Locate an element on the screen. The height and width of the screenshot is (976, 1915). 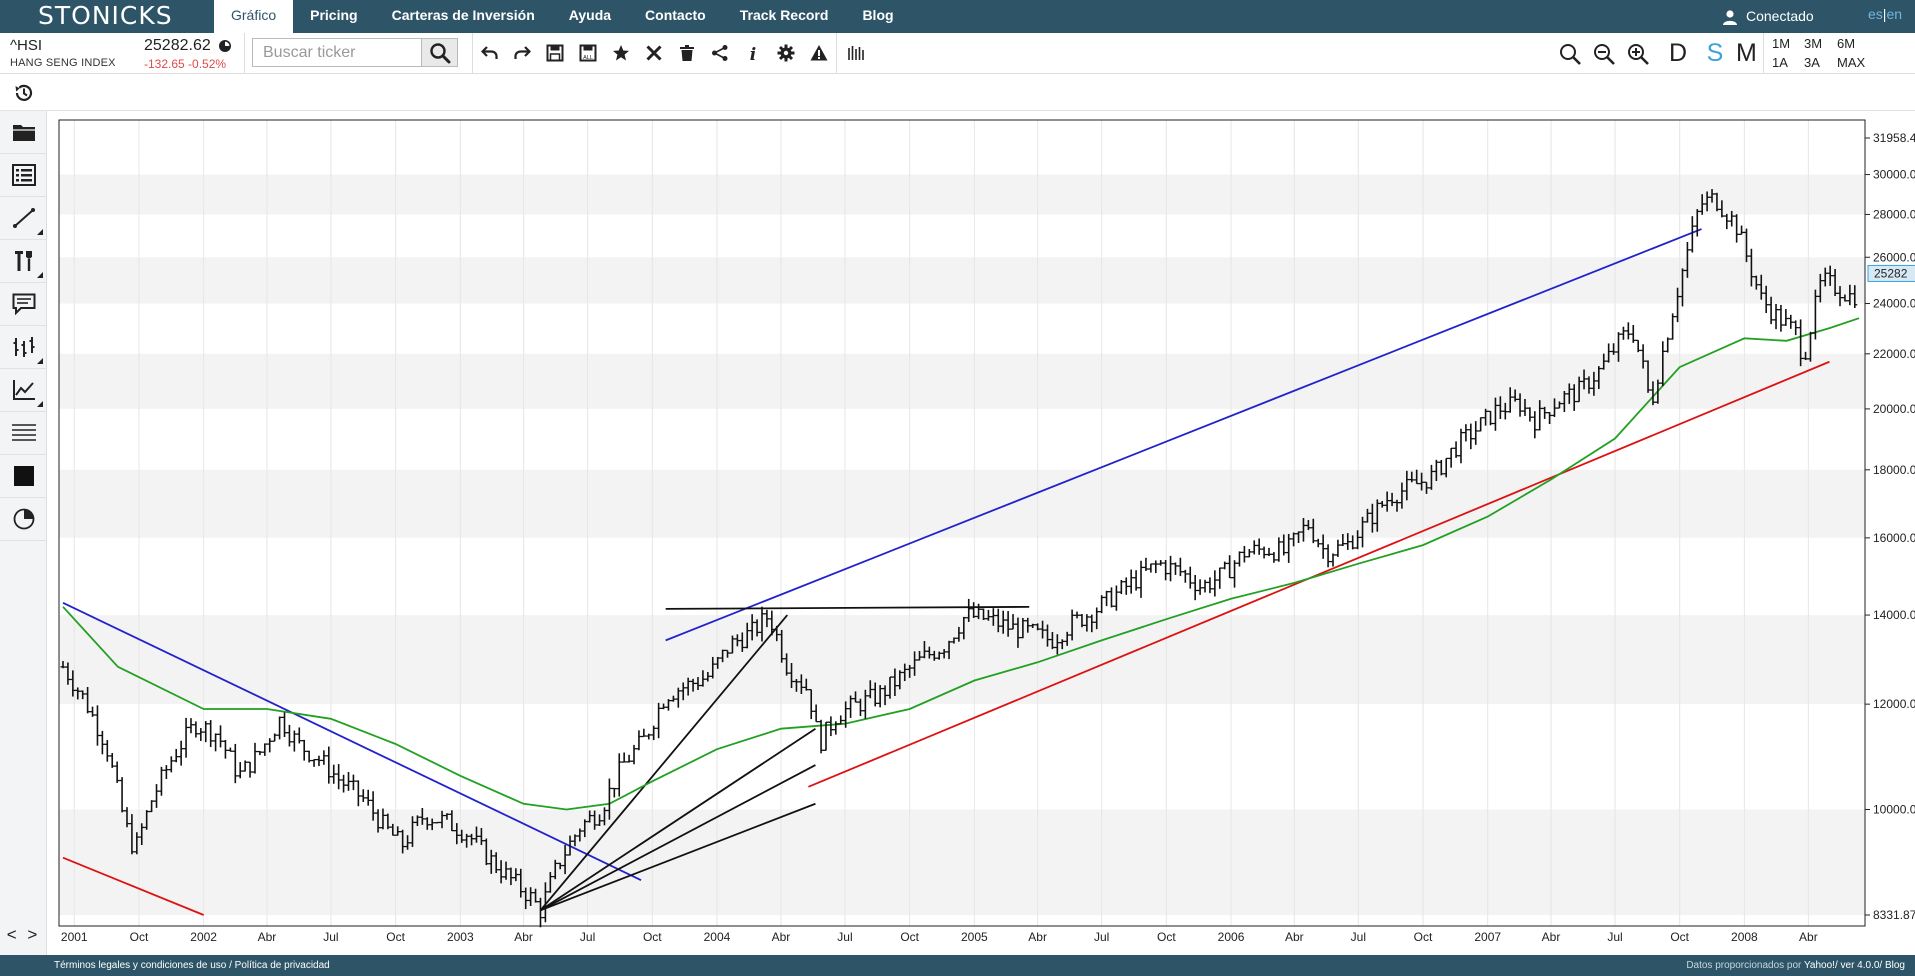
period-daily-button: D is located at coordinates (1678, 53).